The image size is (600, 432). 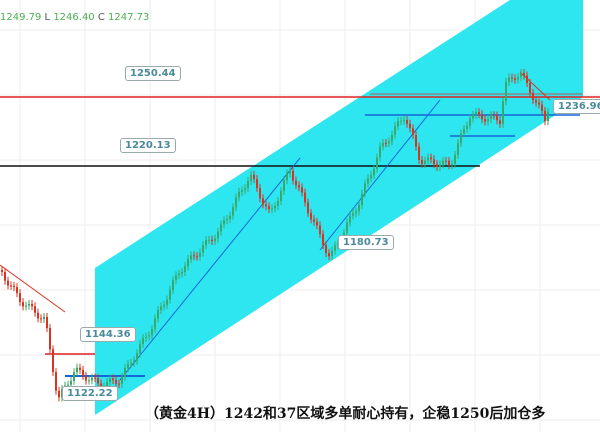 What do you see at coordinates (366, 242) in the screenshot?
I see `price-label-1180: 1180.73` at bounding box center [366, 242].